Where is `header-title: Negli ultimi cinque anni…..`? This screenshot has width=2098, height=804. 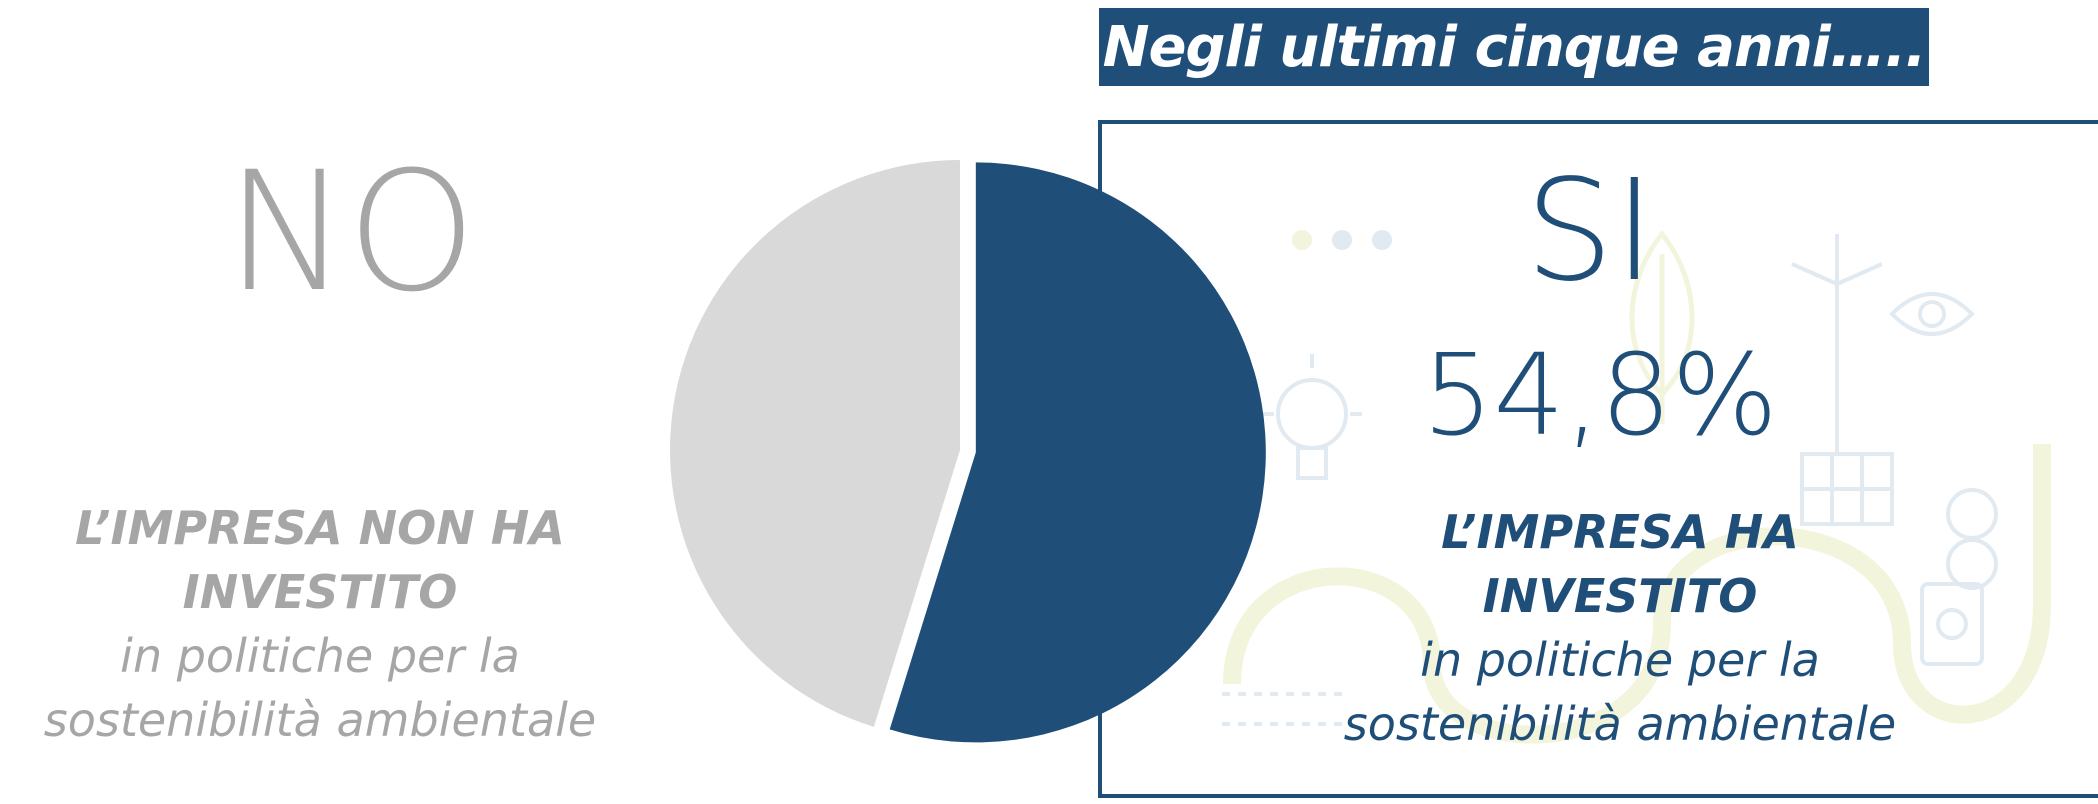
header-title: Negli ultimi cinque anni….. is located at coordinates (1514, 47).